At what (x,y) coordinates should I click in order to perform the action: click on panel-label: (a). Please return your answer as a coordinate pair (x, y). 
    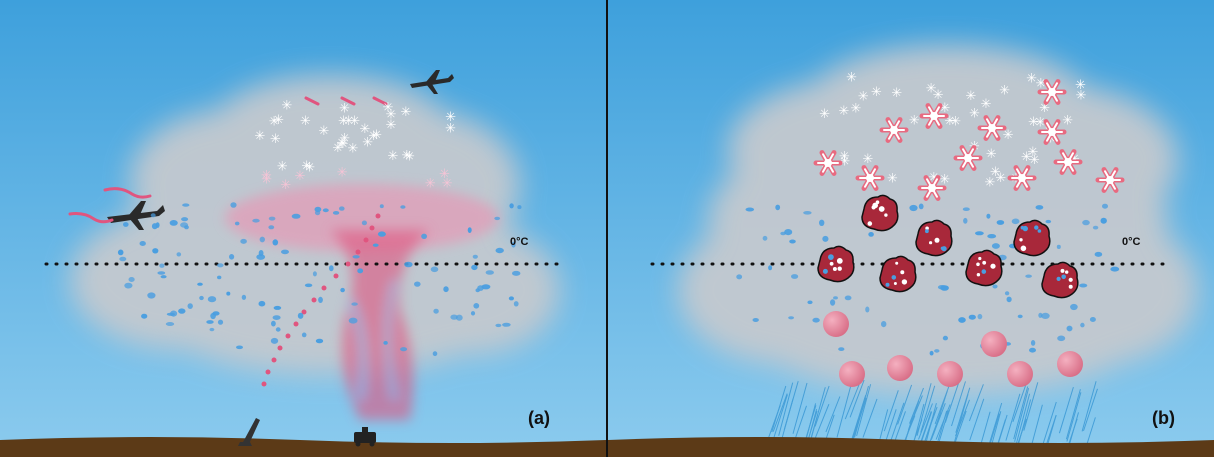
    Looking at the image, I should click on (539, 418).